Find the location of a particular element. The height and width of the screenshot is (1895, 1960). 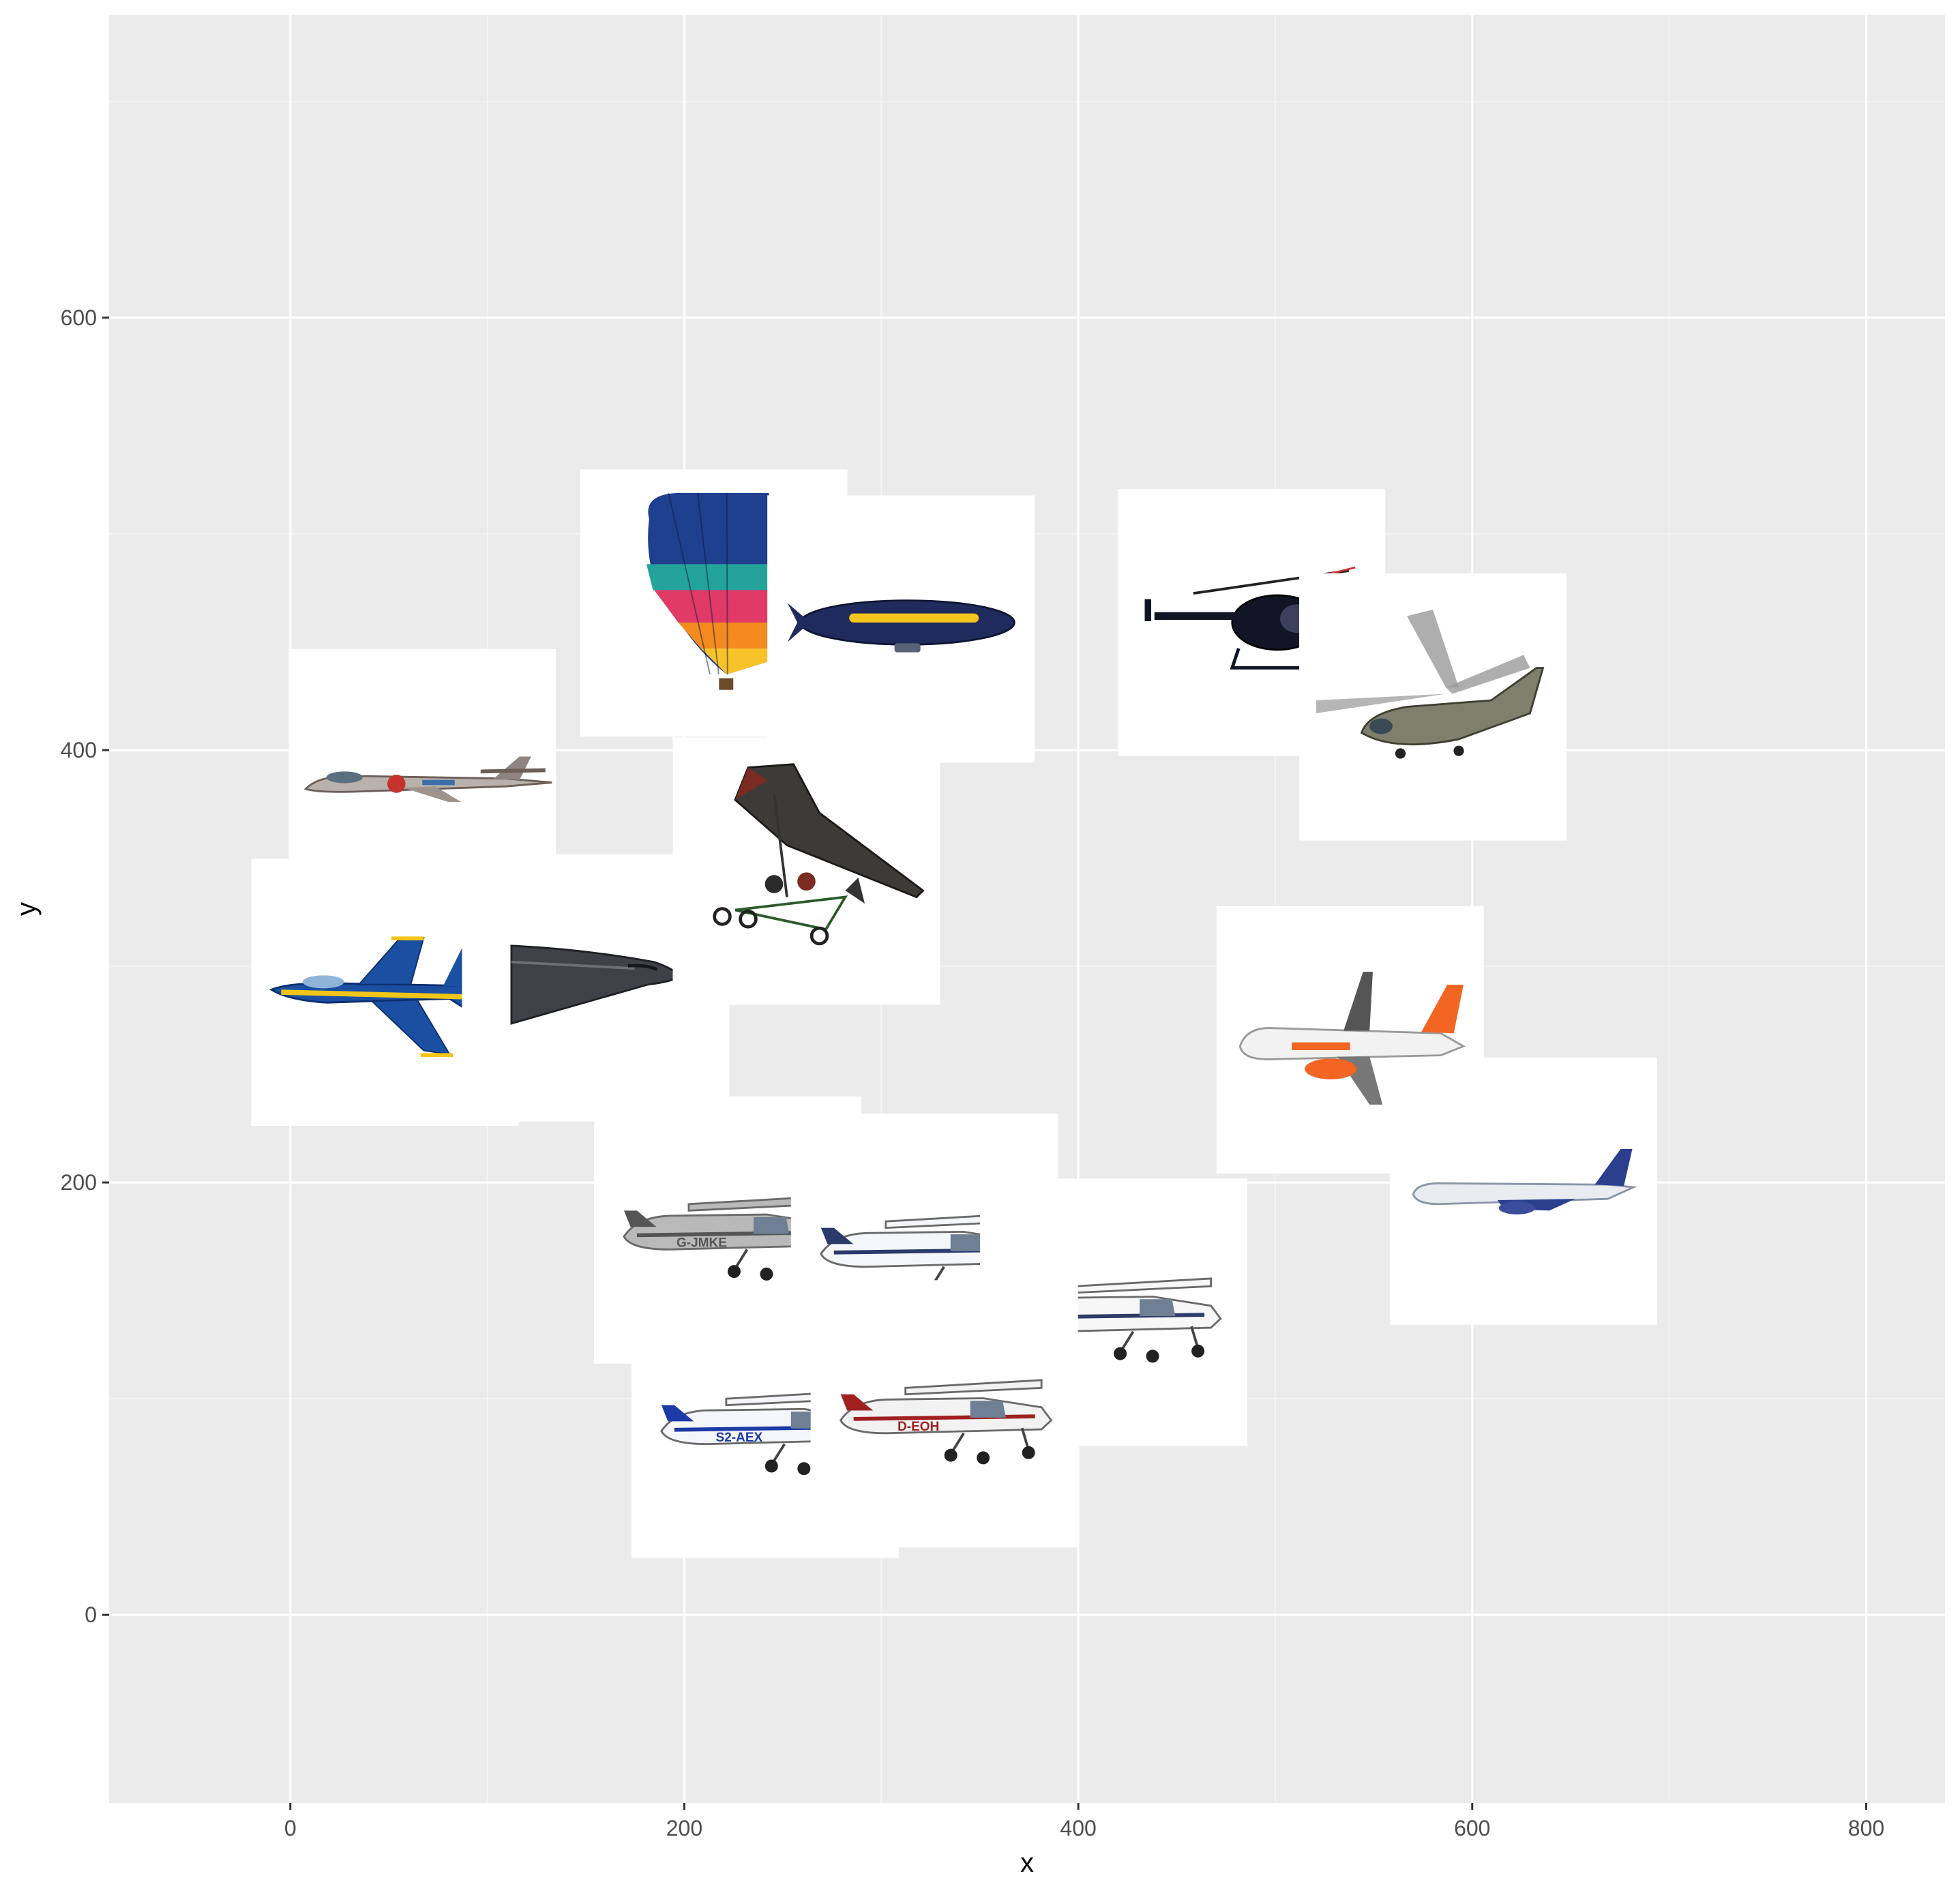

b2-stealth-bomber-icon is located at coordinates (595, 985).